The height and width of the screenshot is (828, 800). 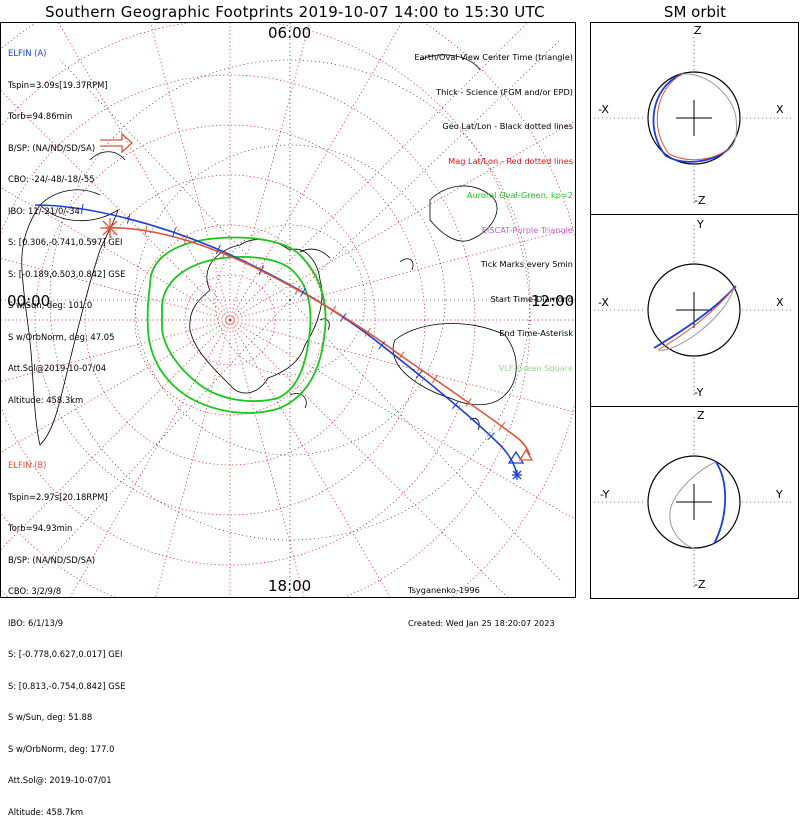 What do you see at coordinates (65, 654) in the screenshot?
I see `elfin-b-line: S: [-0.778,0.627,0.017] GEI` at bounding box center [65, 654].